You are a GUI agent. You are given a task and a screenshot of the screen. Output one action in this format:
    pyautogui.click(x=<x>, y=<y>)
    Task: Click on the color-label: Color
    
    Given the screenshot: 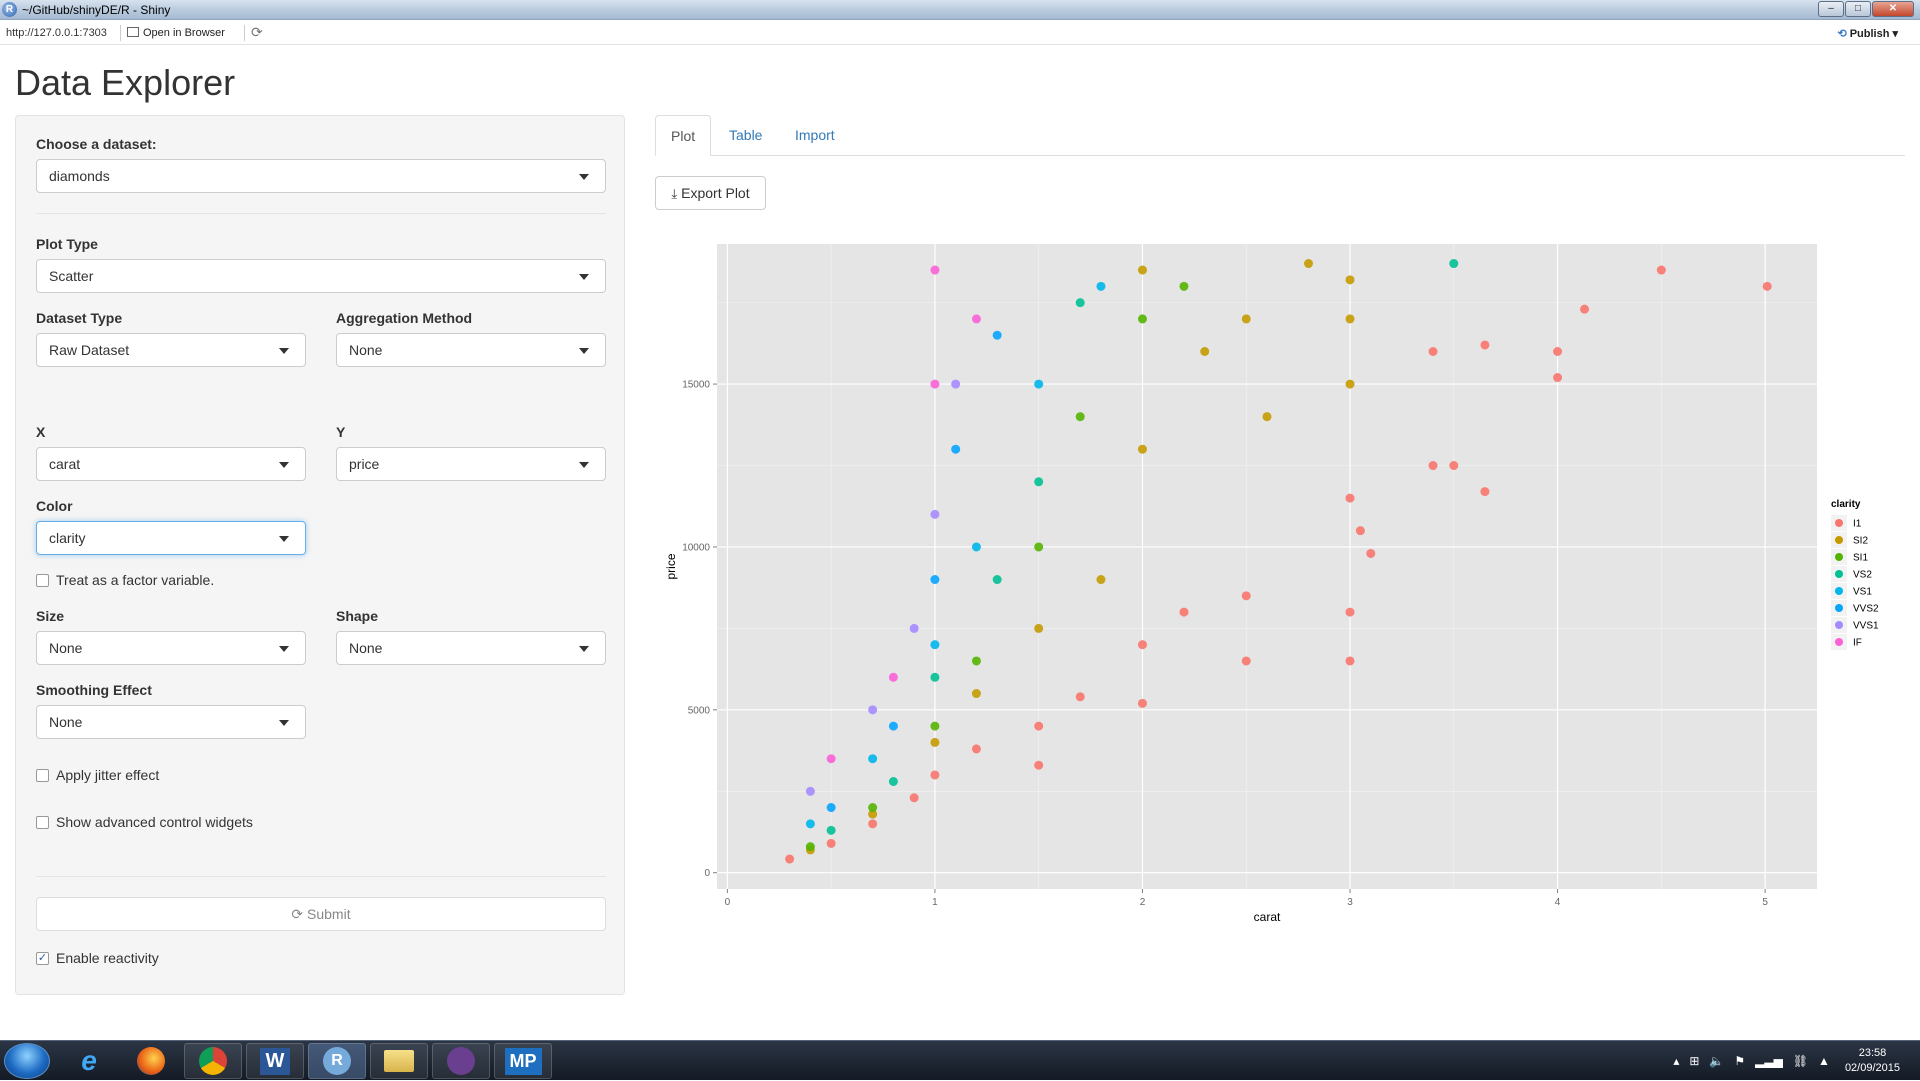 What is the action you would take?
    pyautogui.click(x=54, y=506)
    